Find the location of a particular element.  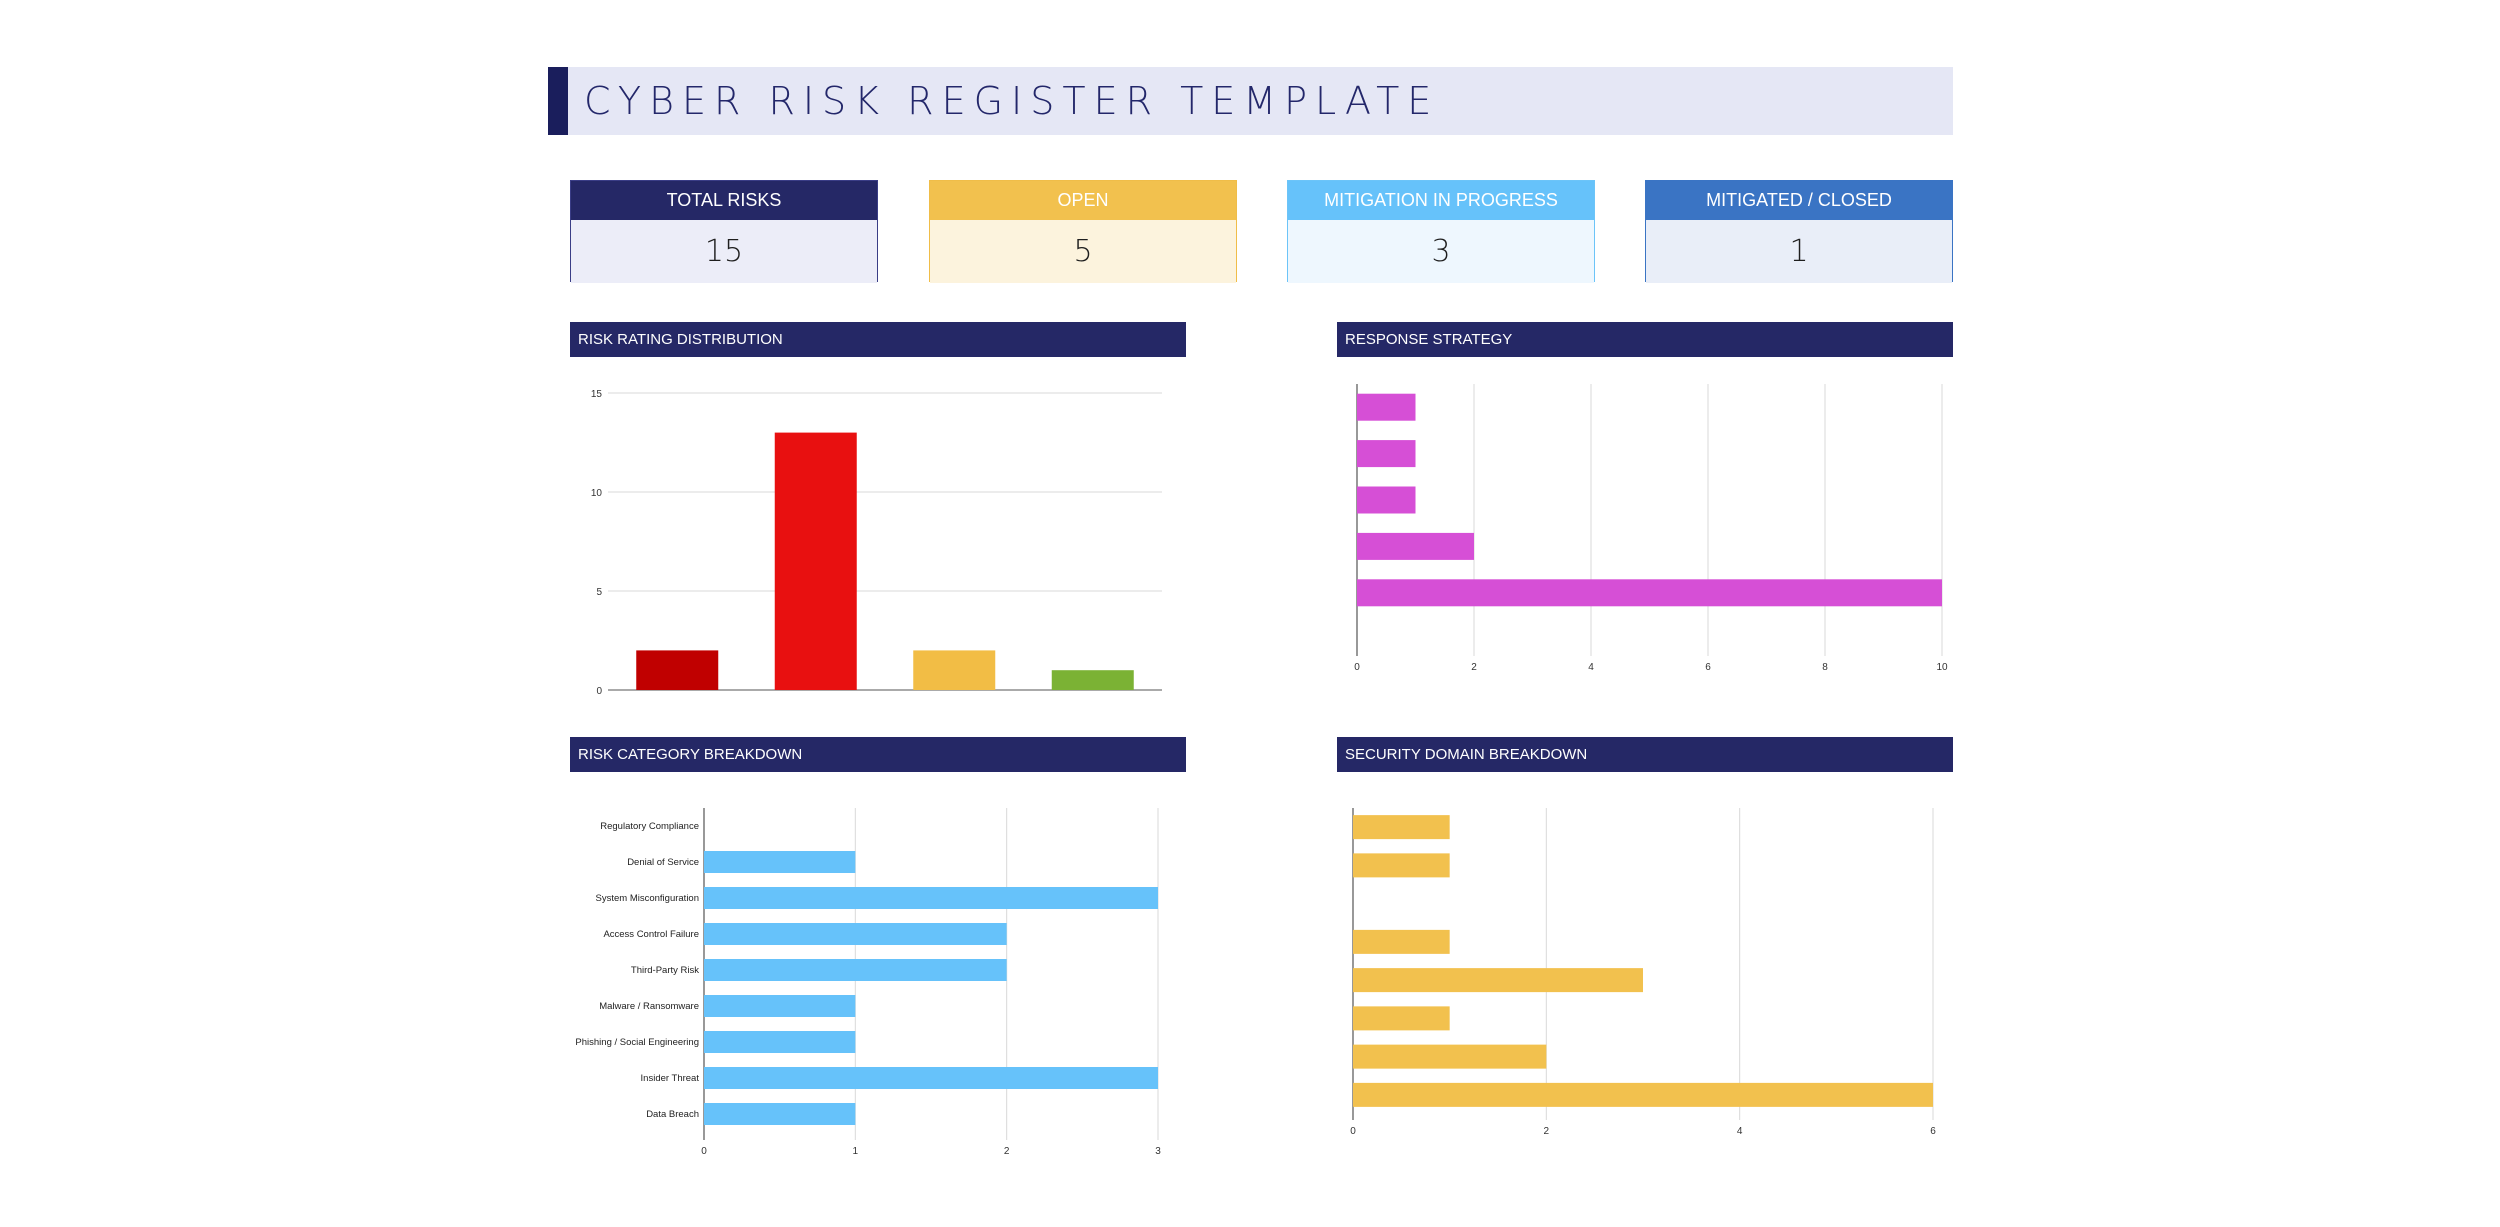

x-tick-label: 8 is located at coordinates (1825, 667).